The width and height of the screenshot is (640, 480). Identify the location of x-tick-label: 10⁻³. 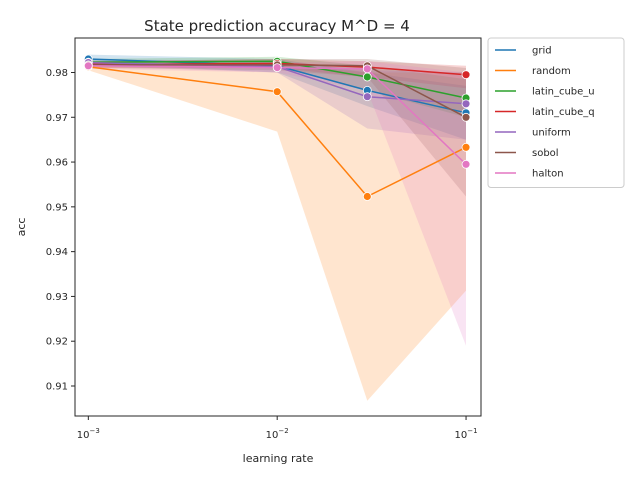
(88, 434).